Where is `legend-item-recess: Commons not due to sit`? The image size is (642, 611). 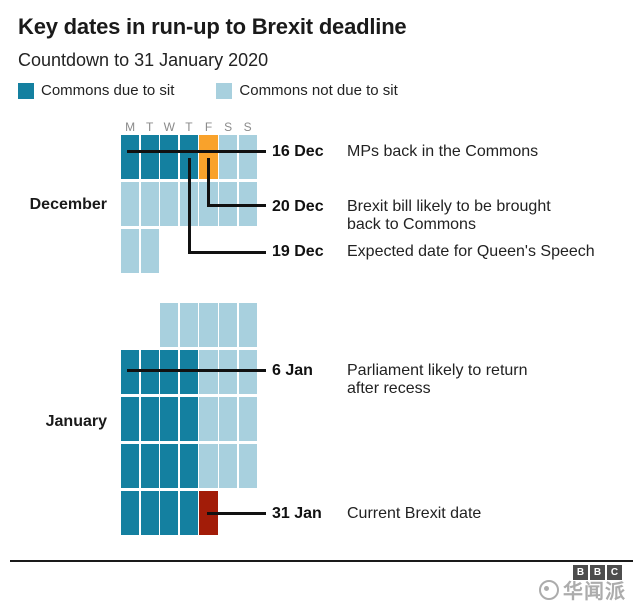 legend-item-recess: Commons not due to sit is located at coordinates (307, 90).